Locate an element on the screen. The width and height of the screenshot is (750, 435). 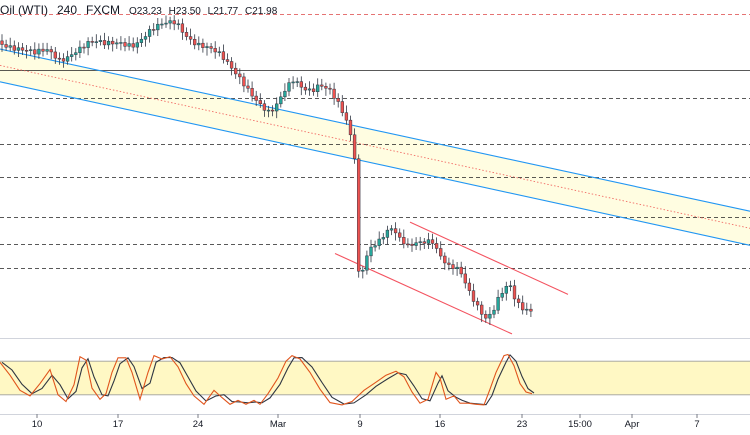
high-value: H23.50 is located at coordinates (184, 11).